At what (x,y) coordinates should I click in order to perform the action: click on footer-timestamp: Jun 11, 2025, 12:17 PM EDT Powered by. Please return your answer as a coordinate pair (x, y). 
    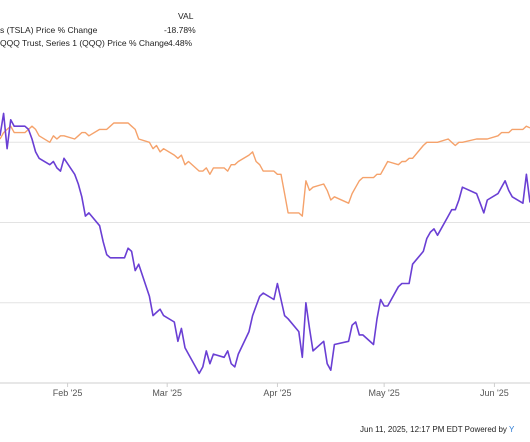
    Looking at the image, I should click on (433, 429).